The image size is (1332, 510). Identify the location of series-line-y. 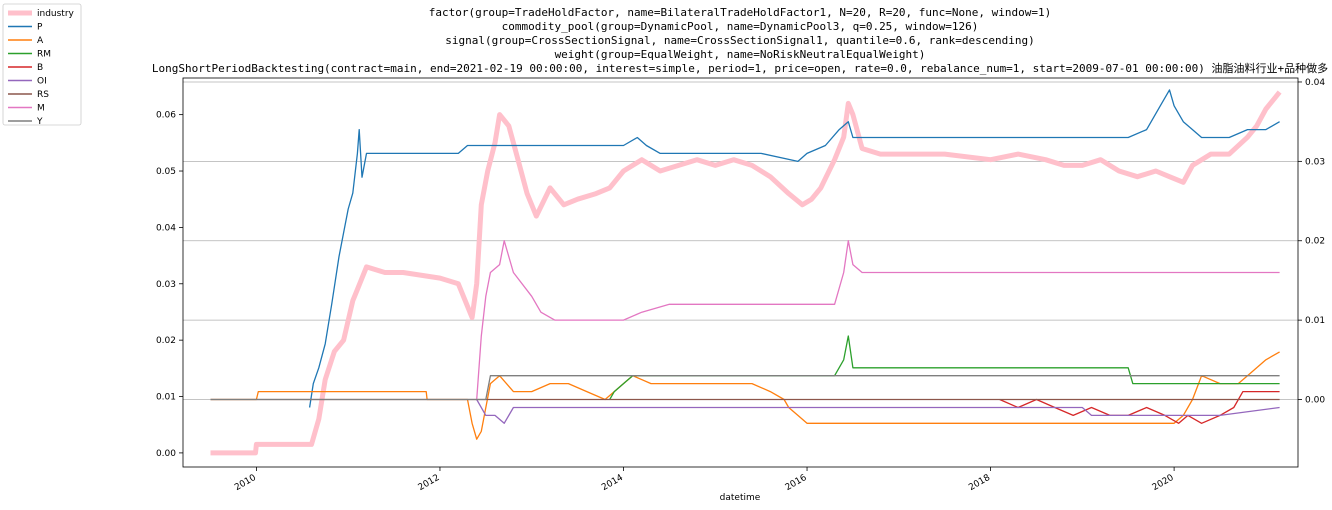
(745, 388).